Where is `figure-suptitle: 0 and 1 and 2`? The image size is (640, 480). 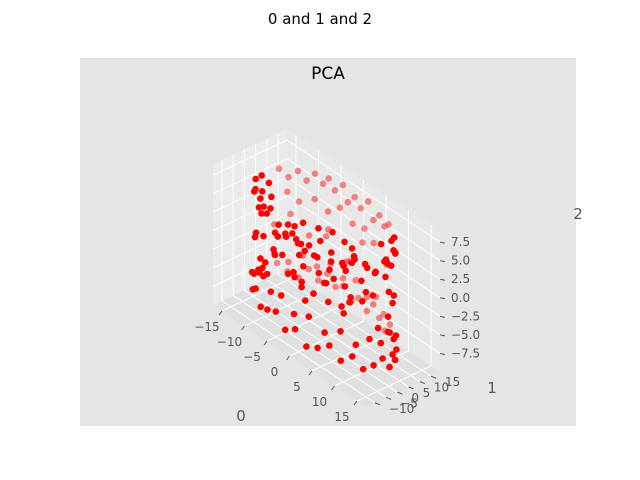 figure-suptitle: 0 and 1 and 2 is located at coordinates (320, 19).